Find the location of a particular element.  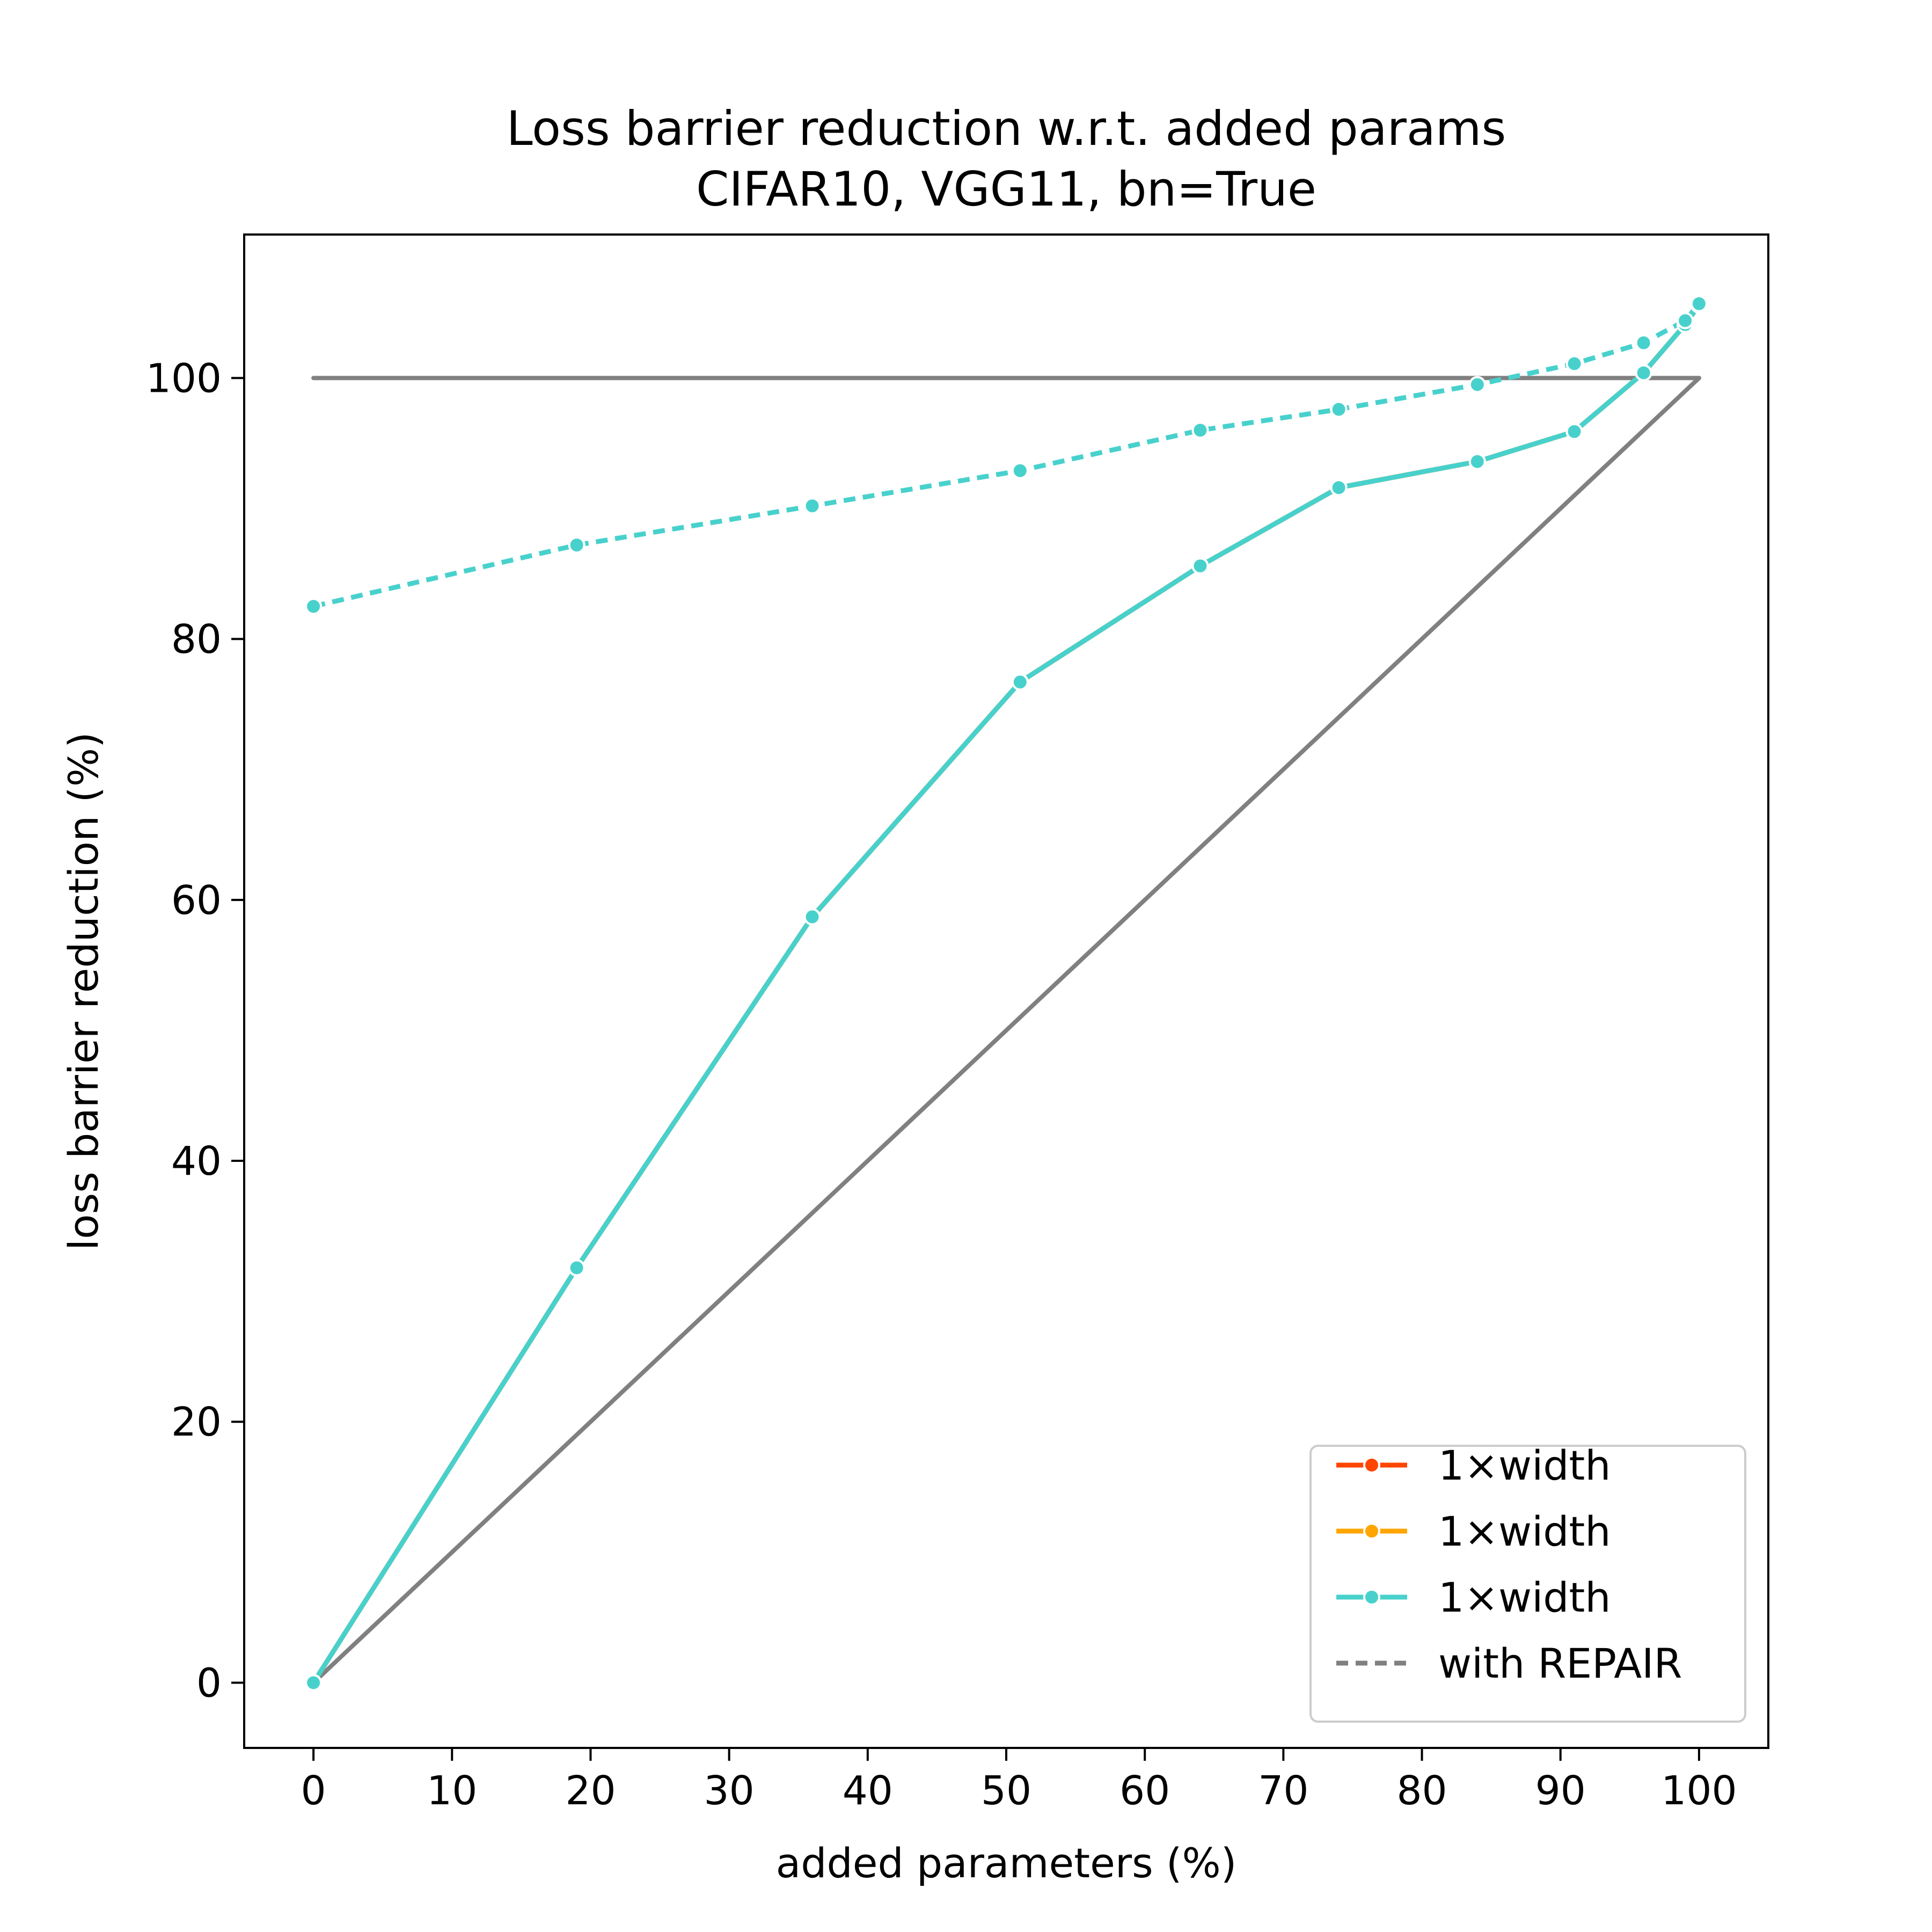

x-tick-label-90: 90 is located at coordinates (1560, 1791).